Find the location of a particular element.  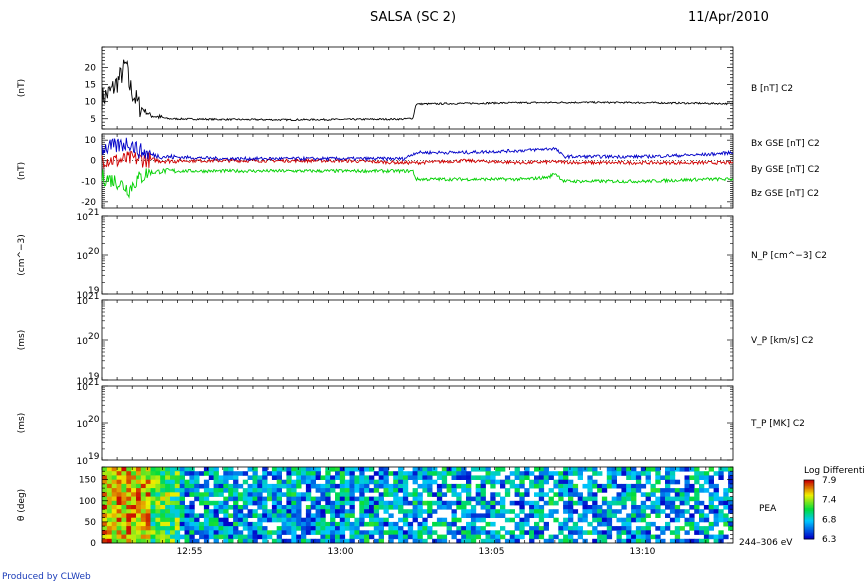

y-axis-label: θ (deg) is located at coordinates (22, 505).